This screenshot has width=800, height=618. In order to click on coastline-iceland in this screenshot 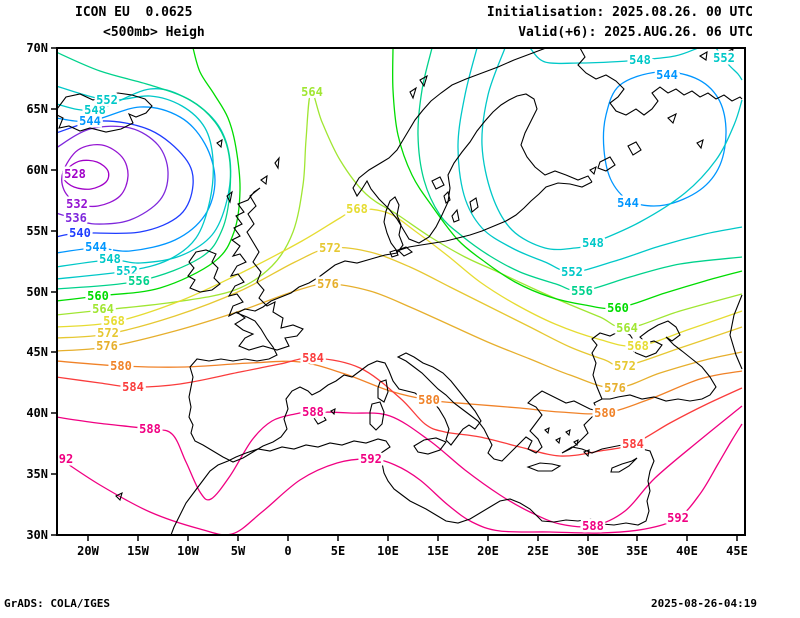, I will do `click(105, 112)`.